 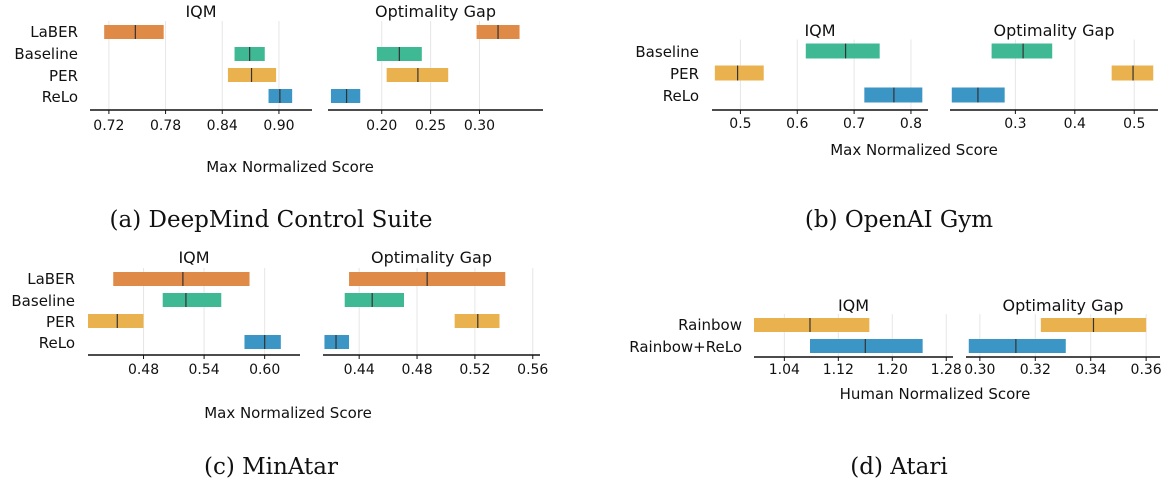 I want to click on tick-label: 1.28, so click(x=946, y=370).